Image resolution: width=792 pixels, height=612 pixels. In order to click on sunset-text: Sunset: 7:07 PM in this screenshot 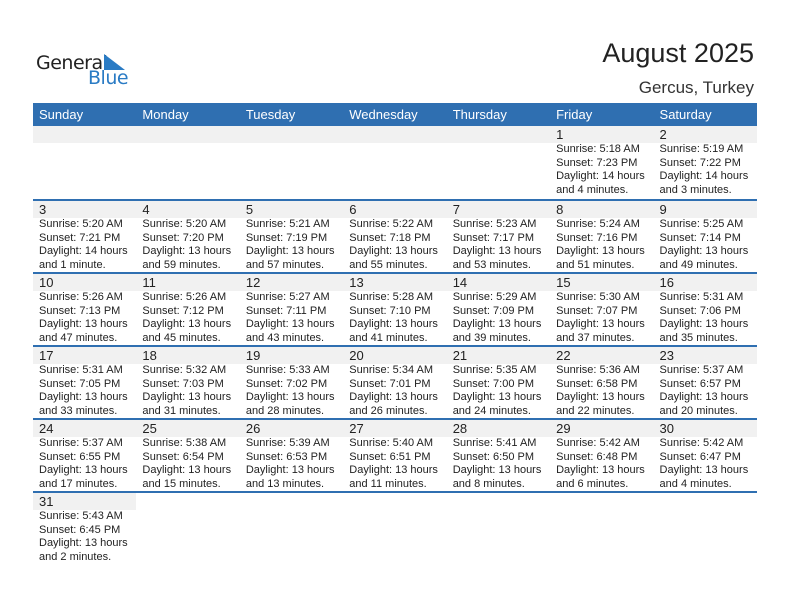, I will do `click(597, 310)`.